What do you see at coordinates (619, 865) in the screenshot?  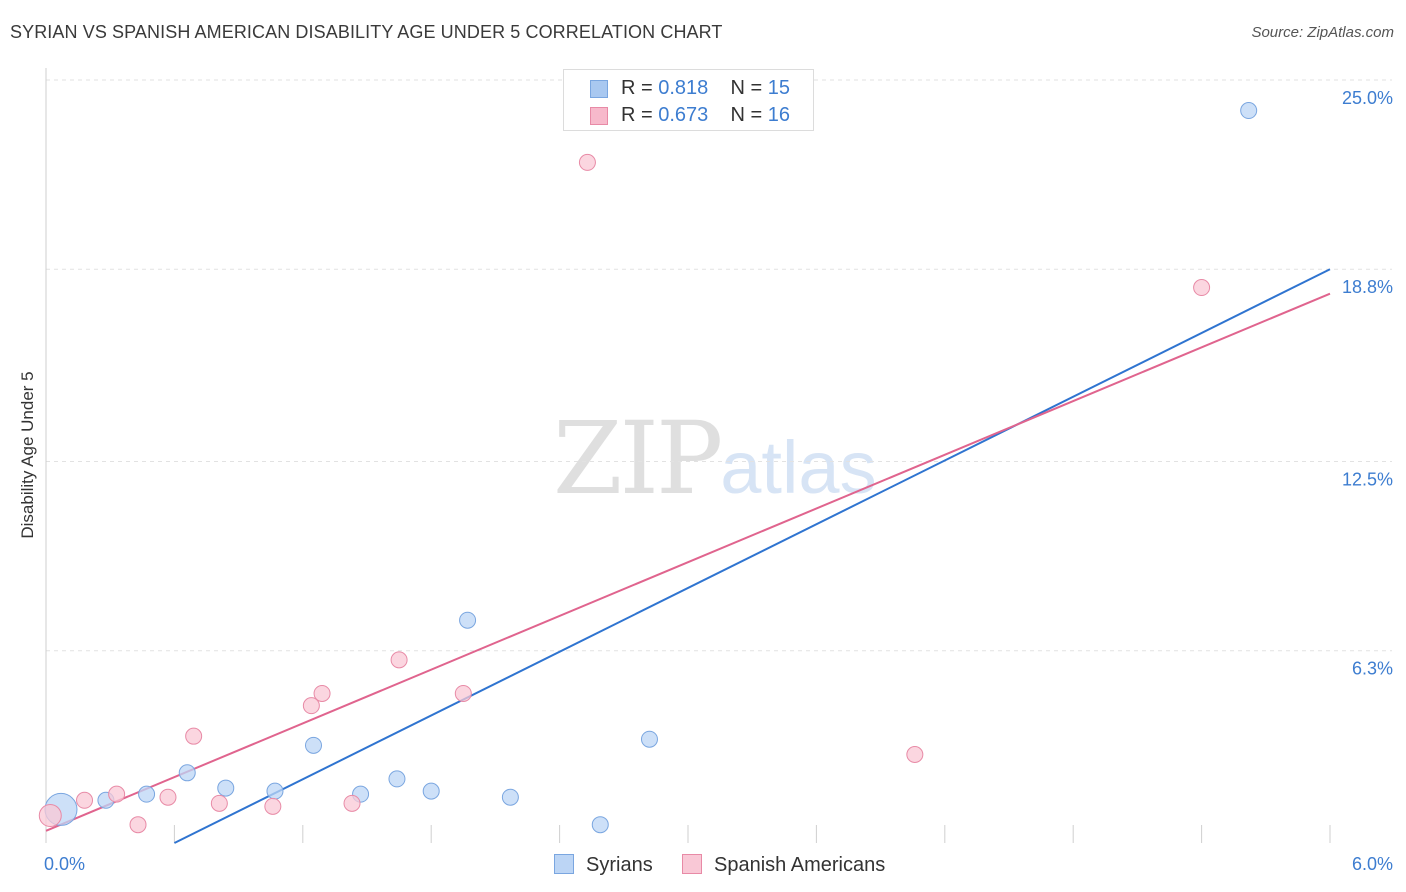 I see `legend-label-syrians: Syrians` at bounding box center [619, 865].